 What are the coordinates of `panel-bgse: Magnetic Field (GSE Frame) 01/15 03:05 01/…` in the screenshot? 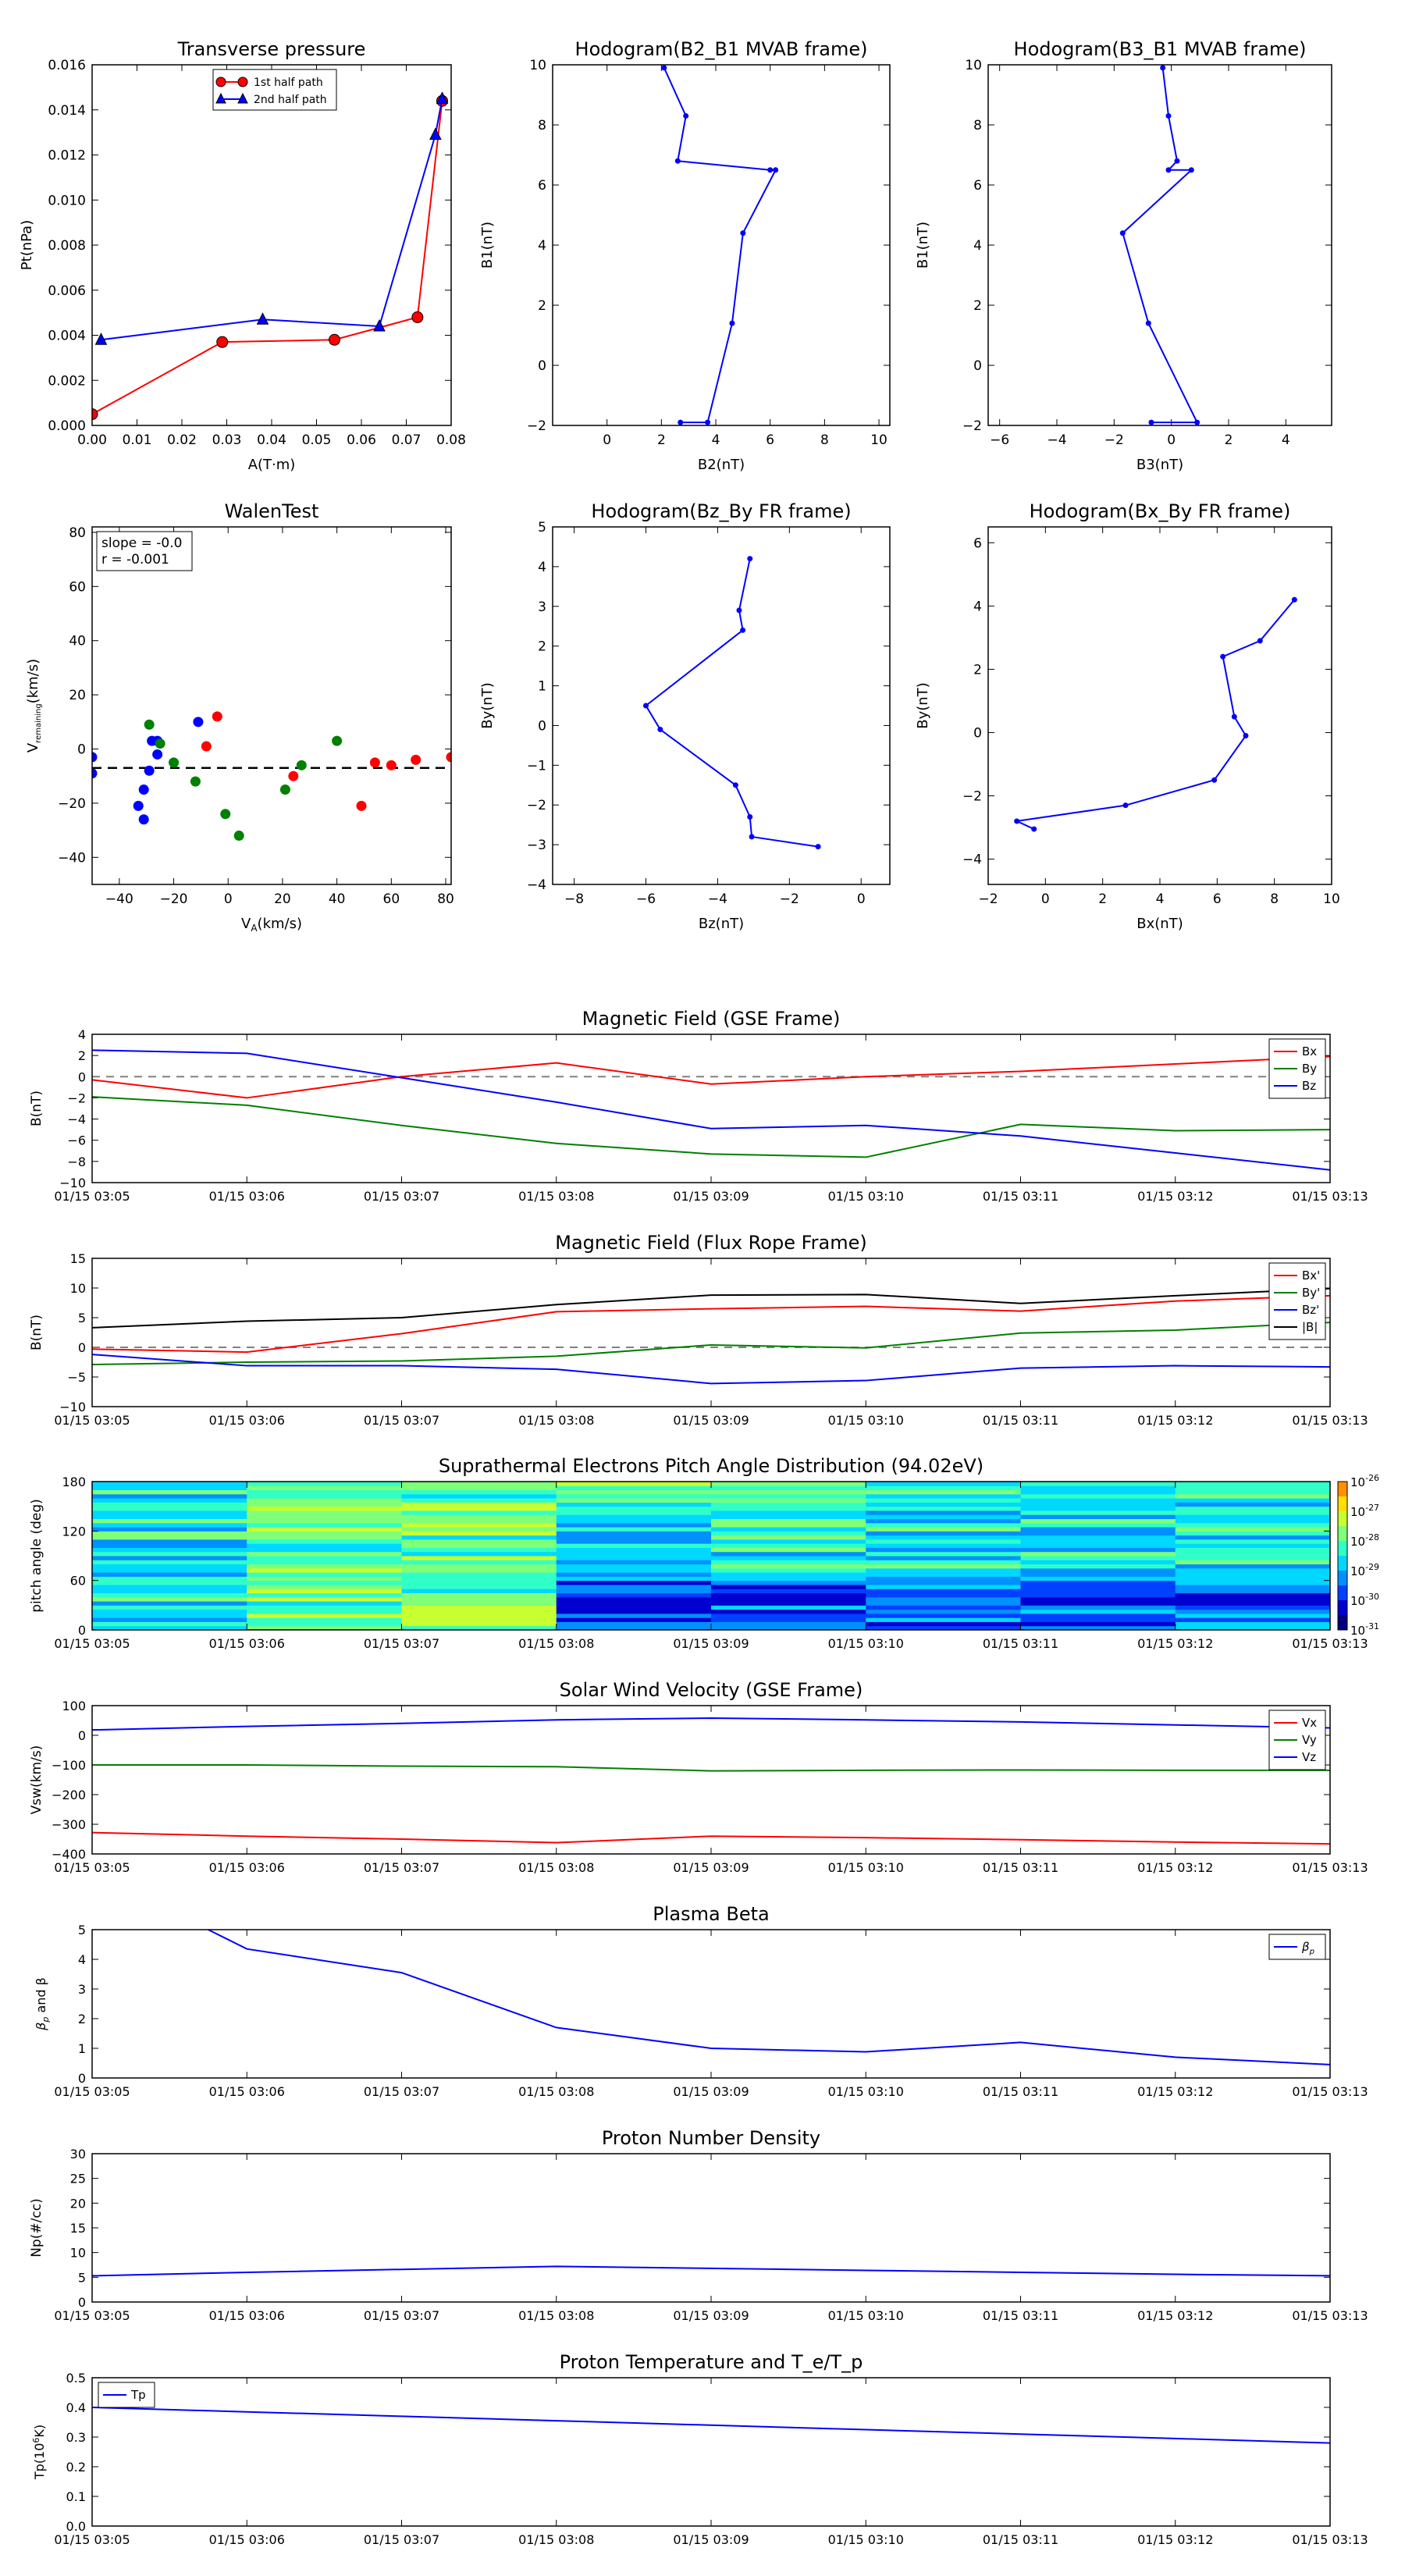 It's located at (698, 1106).